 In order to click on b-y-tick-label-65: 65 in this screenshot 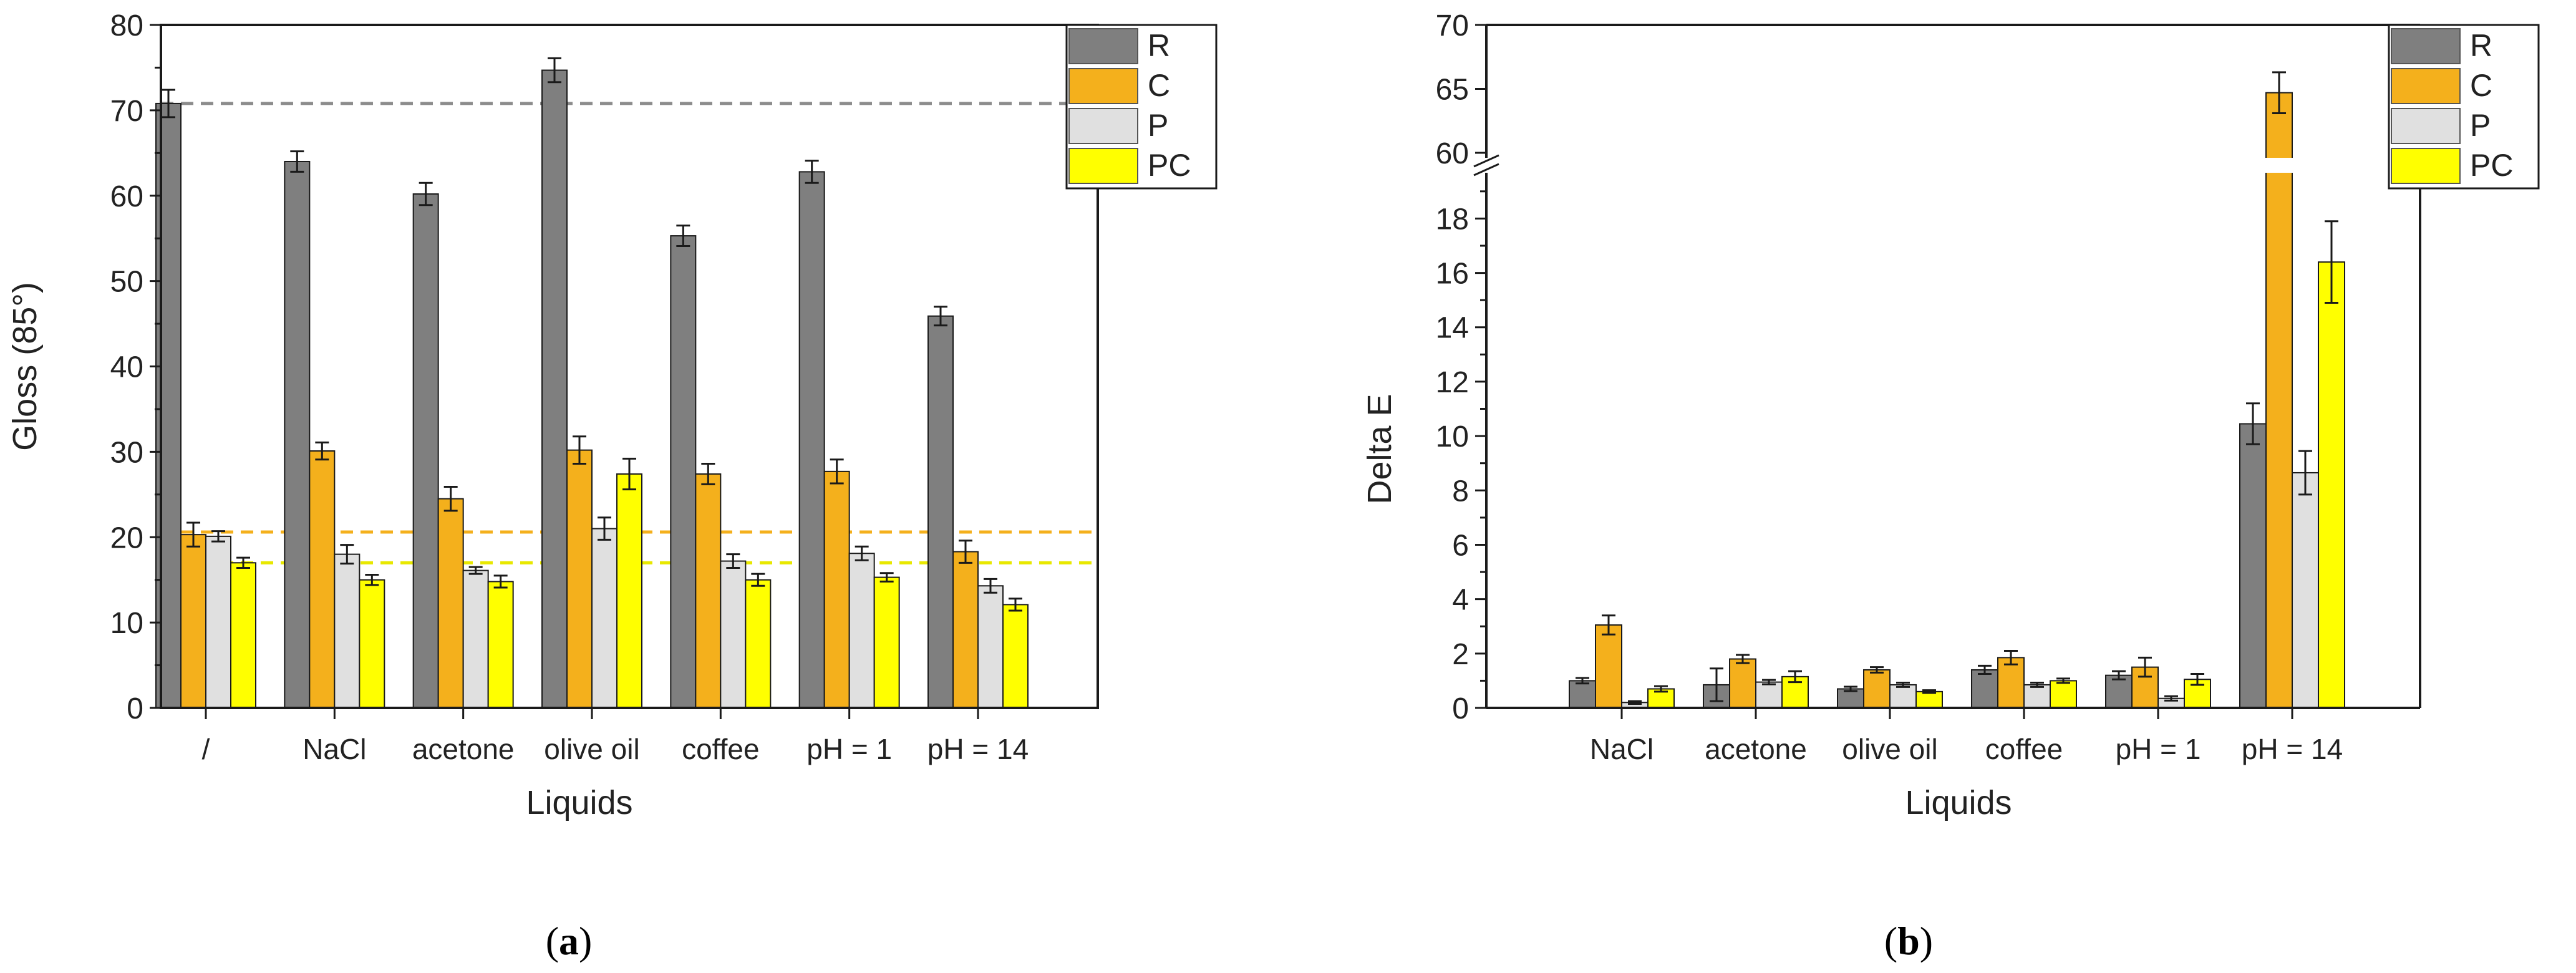, I will do `click(1452, 90)`.